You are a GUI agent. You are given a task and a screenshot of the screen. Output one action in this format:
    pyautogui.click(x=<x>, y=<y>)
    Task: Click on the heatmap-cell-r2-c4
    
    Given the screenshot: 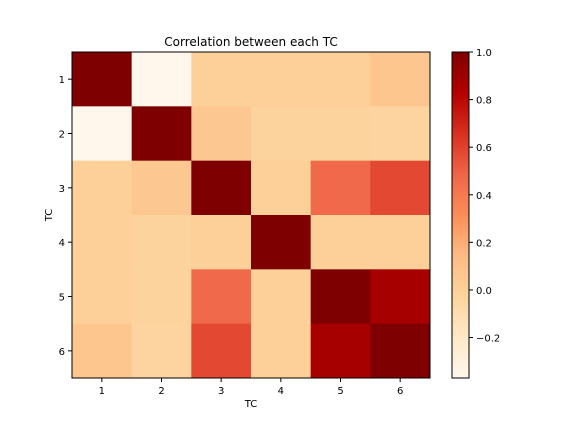 What is the action you would take?
    pyautogui.click(x=281, y=134)
    